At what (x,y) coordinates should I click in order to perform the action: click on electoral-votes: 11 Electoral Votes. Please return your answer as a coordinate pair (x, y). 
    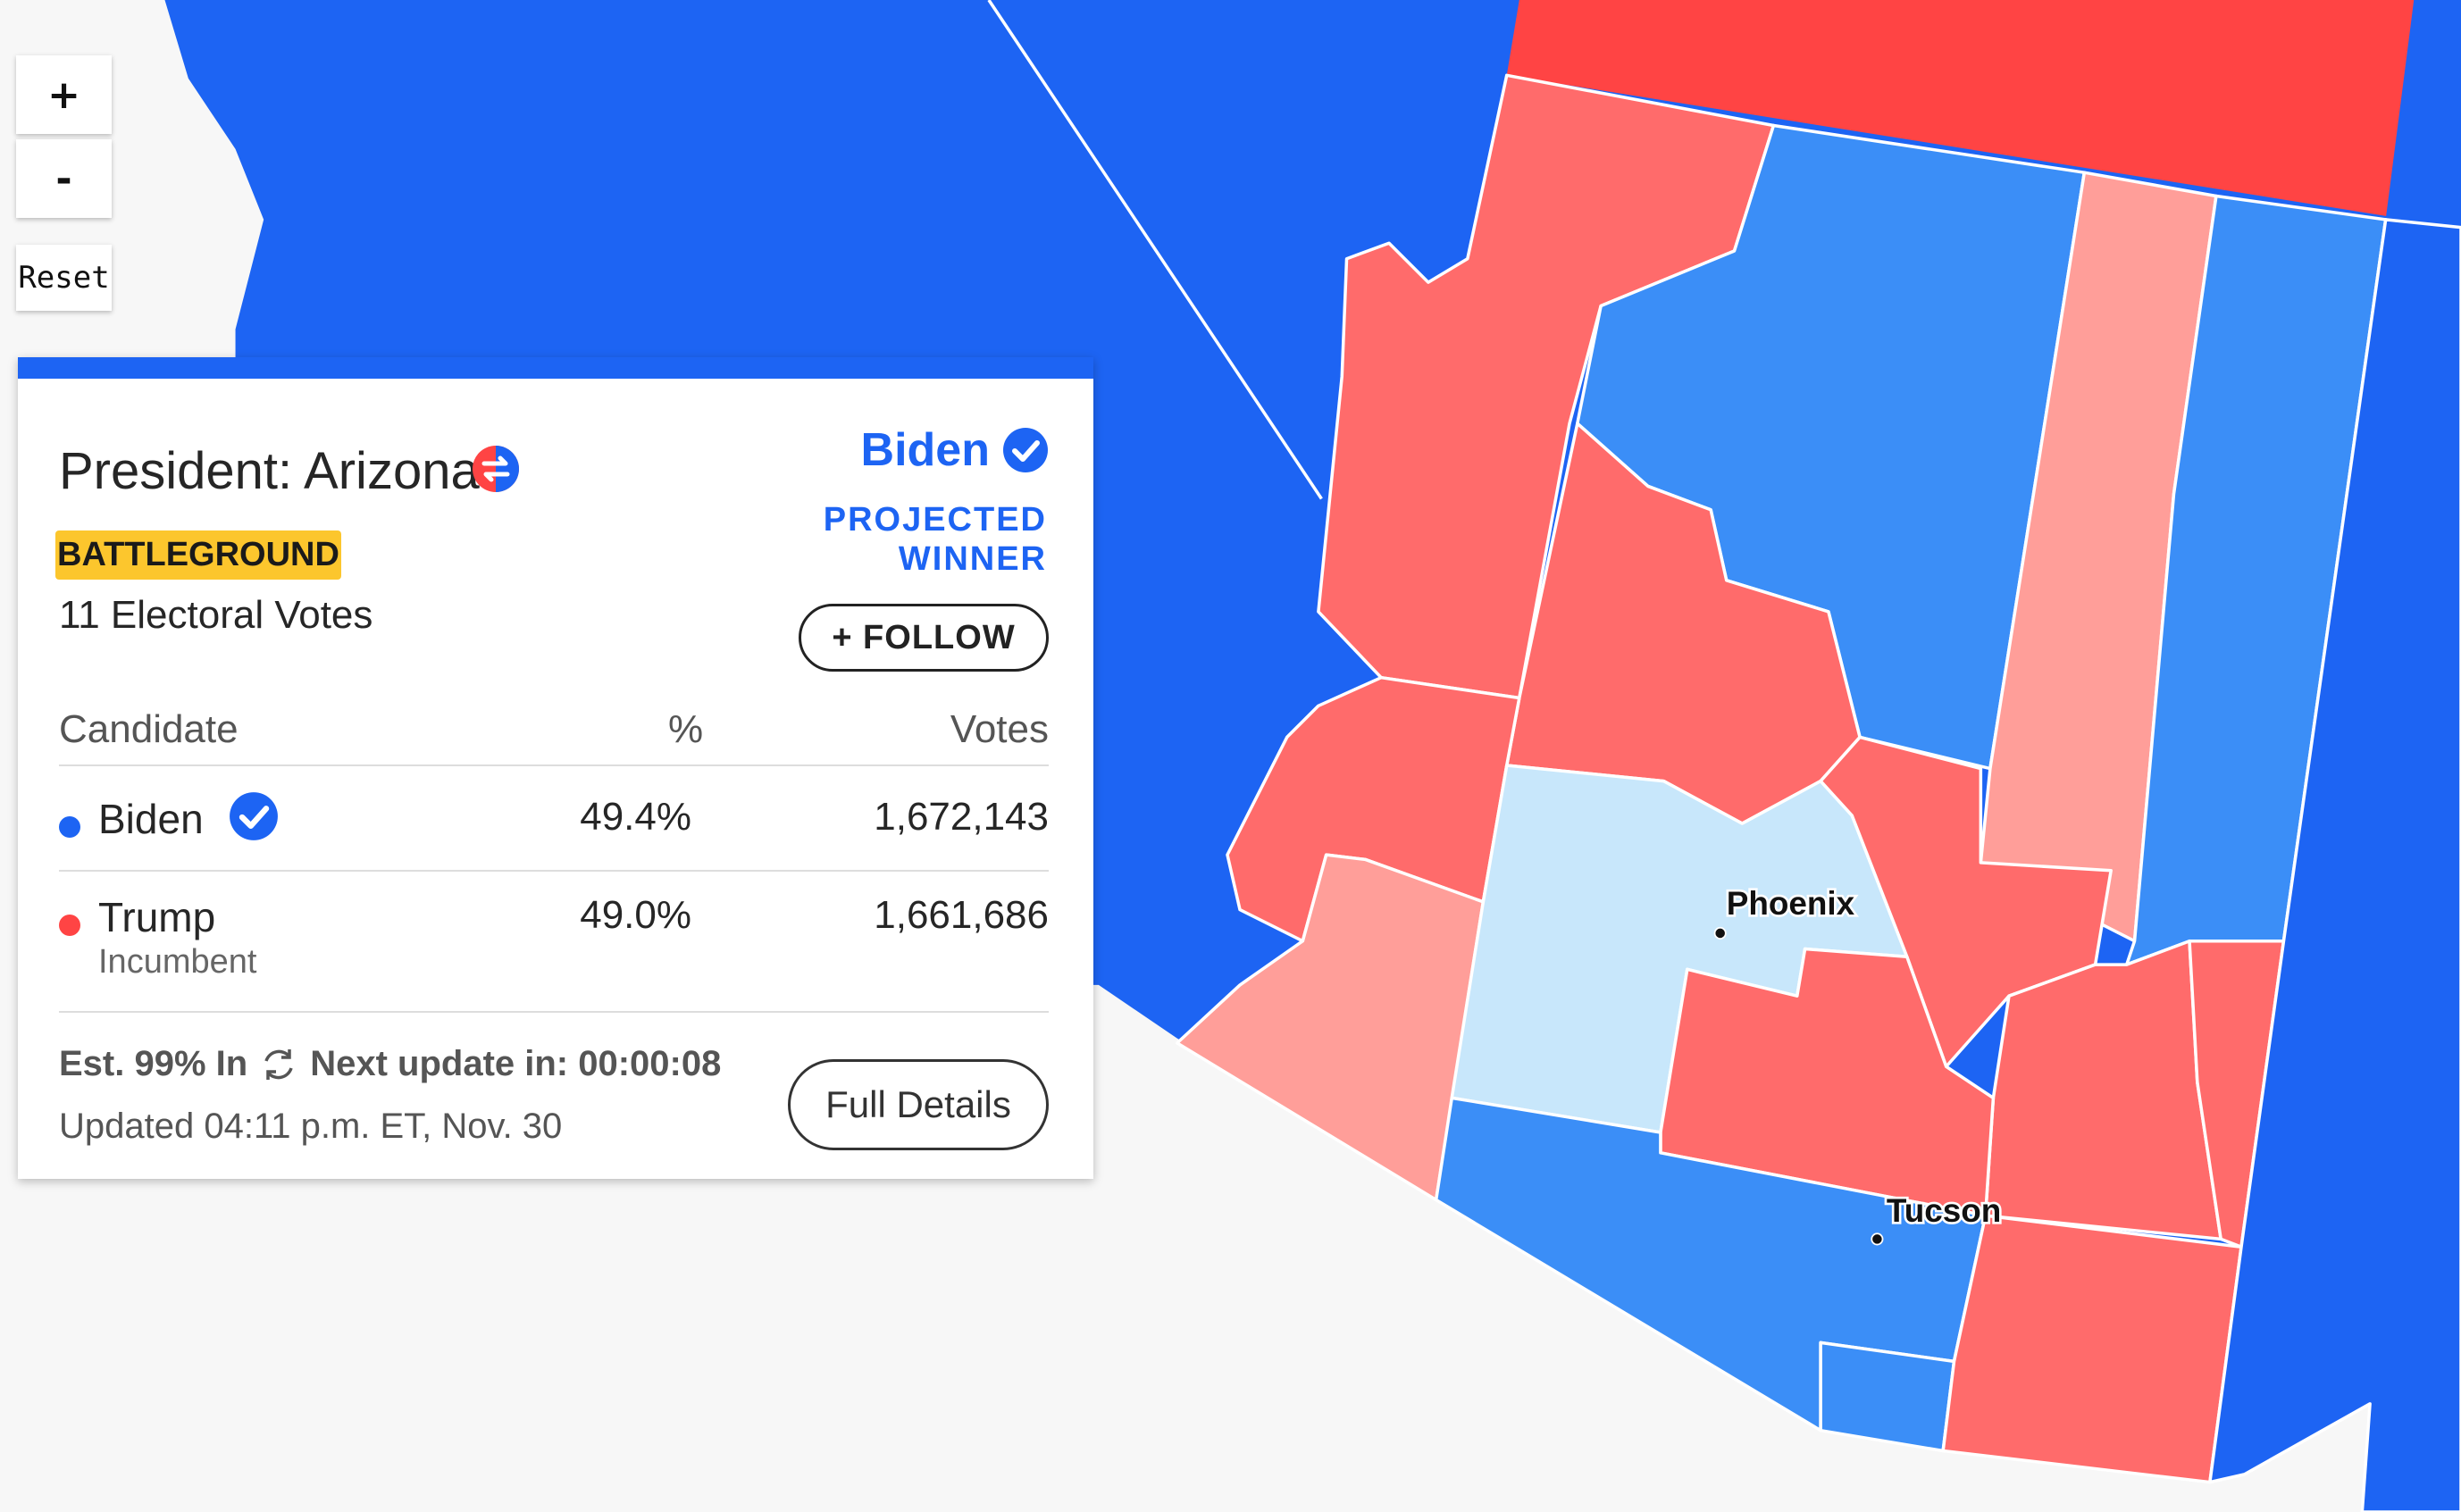
    Looking at the image, I should click on (216, 615).